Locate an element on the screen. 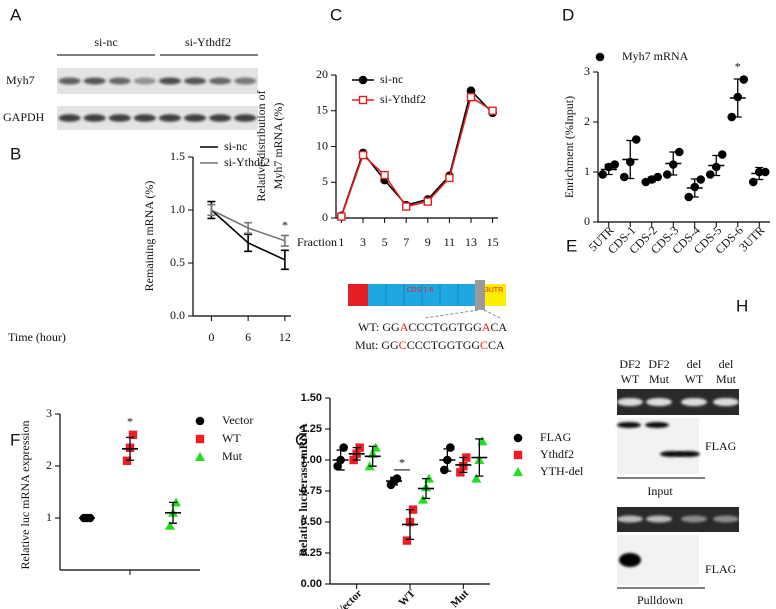 Image resolution: width=776 pixels, height=609 pixels. y-axis-label: Relative luciferase mRNA is located at coordinates (303, 490).